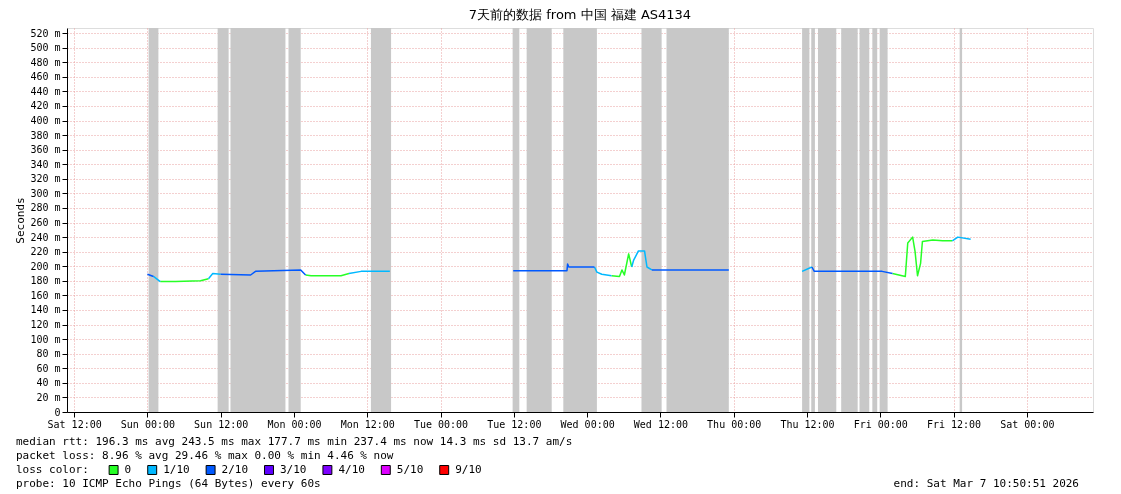 Image resolution: width=1121 pixels, height=494 pixels. Describe the element at coordinates (45, 281) in the screenshot. I see `y-tick-label: 180 m` at that location.